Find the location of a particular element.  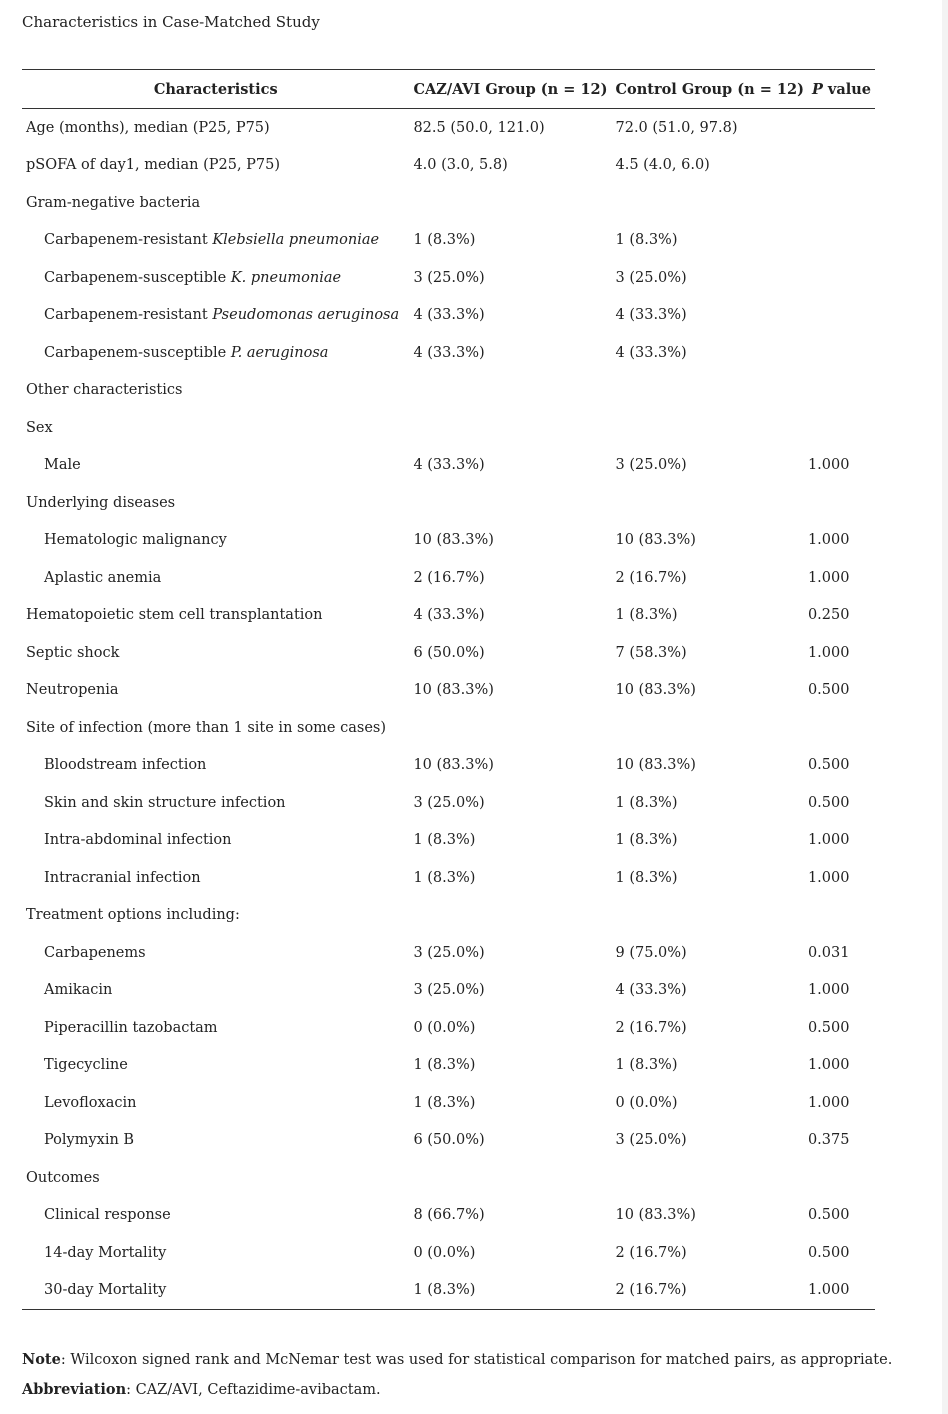

row-label-text: Amikacin is located at coordinates (78, 990).